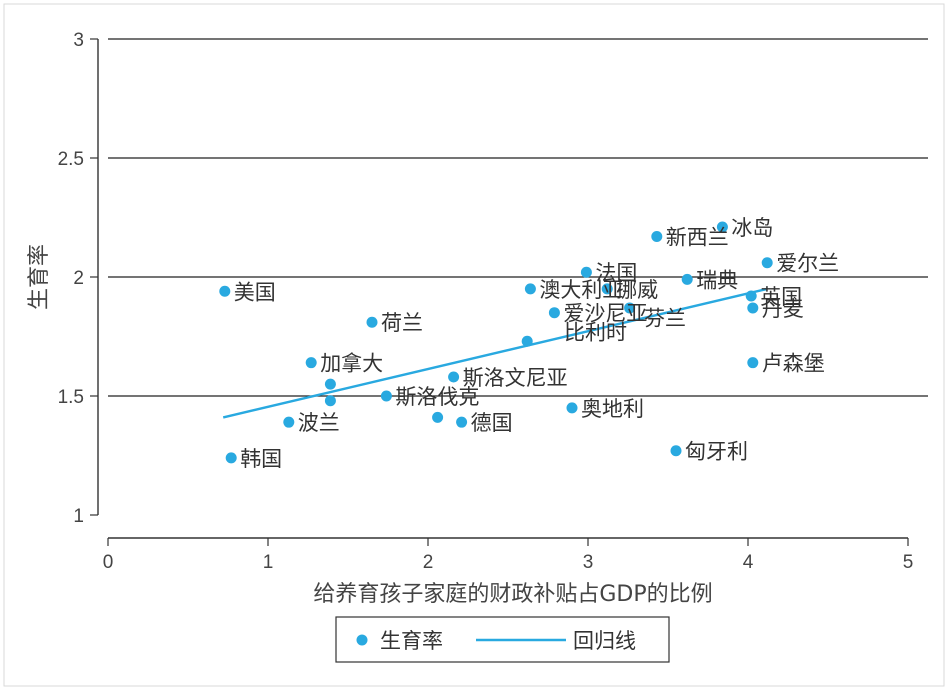  Describe the element at coordinates (616, 273) in the screenshot. I see `point-label: 法国` at that location.